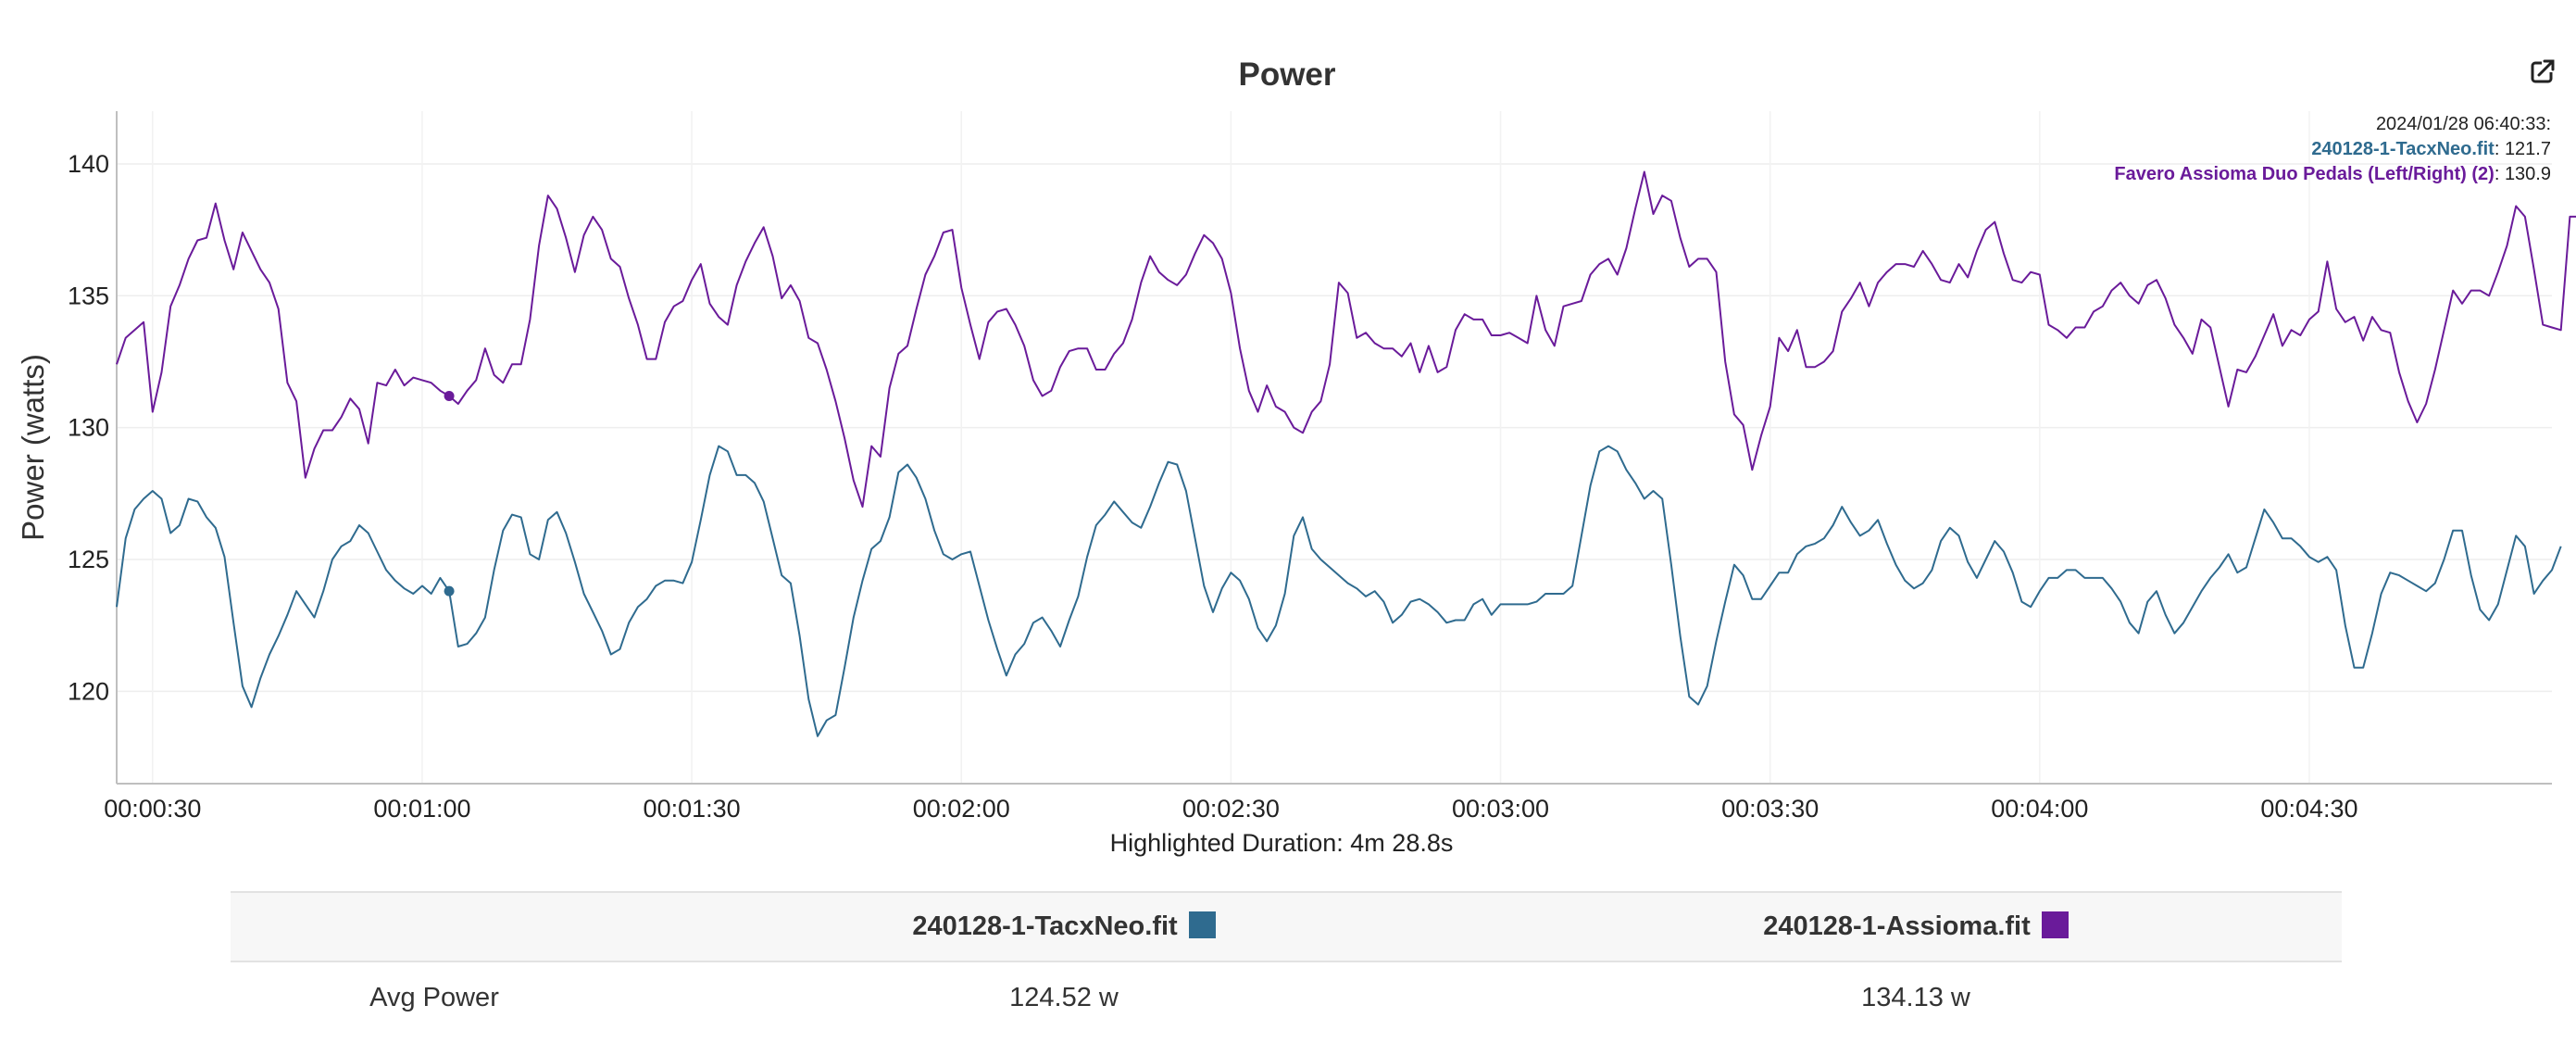 The height and width of the screenshot is (1043, 2576). I want to click on tooltip-series-value: 121.7, so click(2528, 149).